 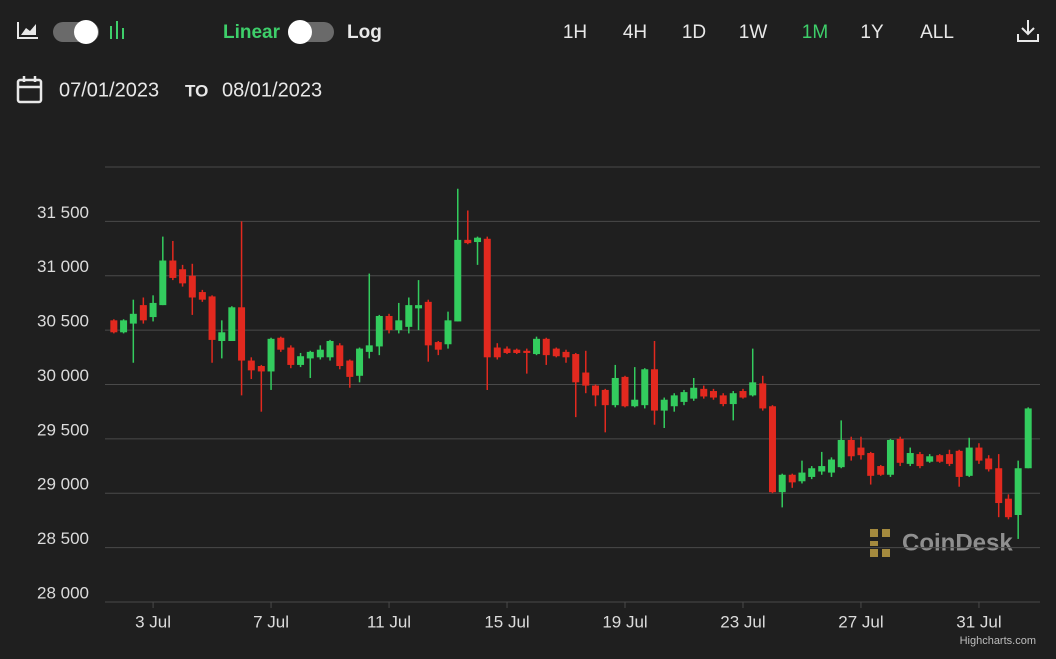 What do you see at coordinates (815, 32) in the screenshot?
I see `range-button: 1M` at bounding box center [815, 32].